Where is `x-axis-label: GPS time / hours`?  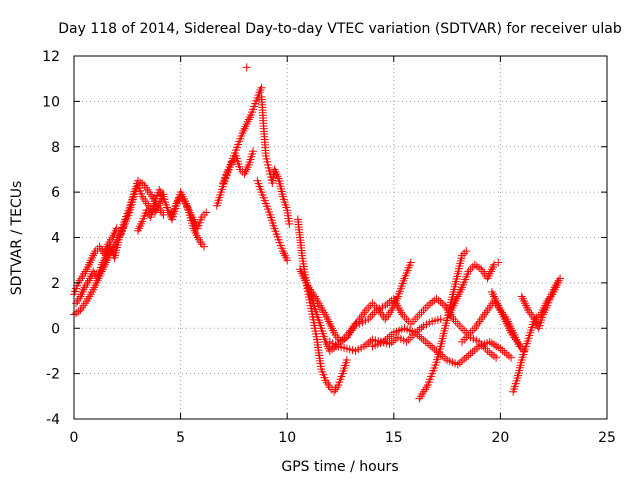 x-axis-label: GPS time / hours is located at coordinates (339, 467).